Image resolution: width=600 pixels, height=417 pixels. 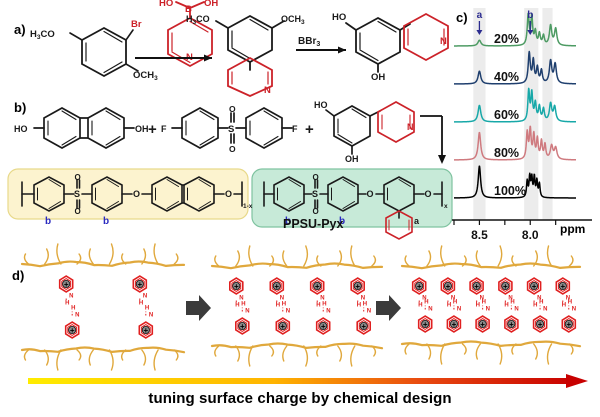 I want to click on label-oh-biphenol-right: OH, so click(x=142, y=129).